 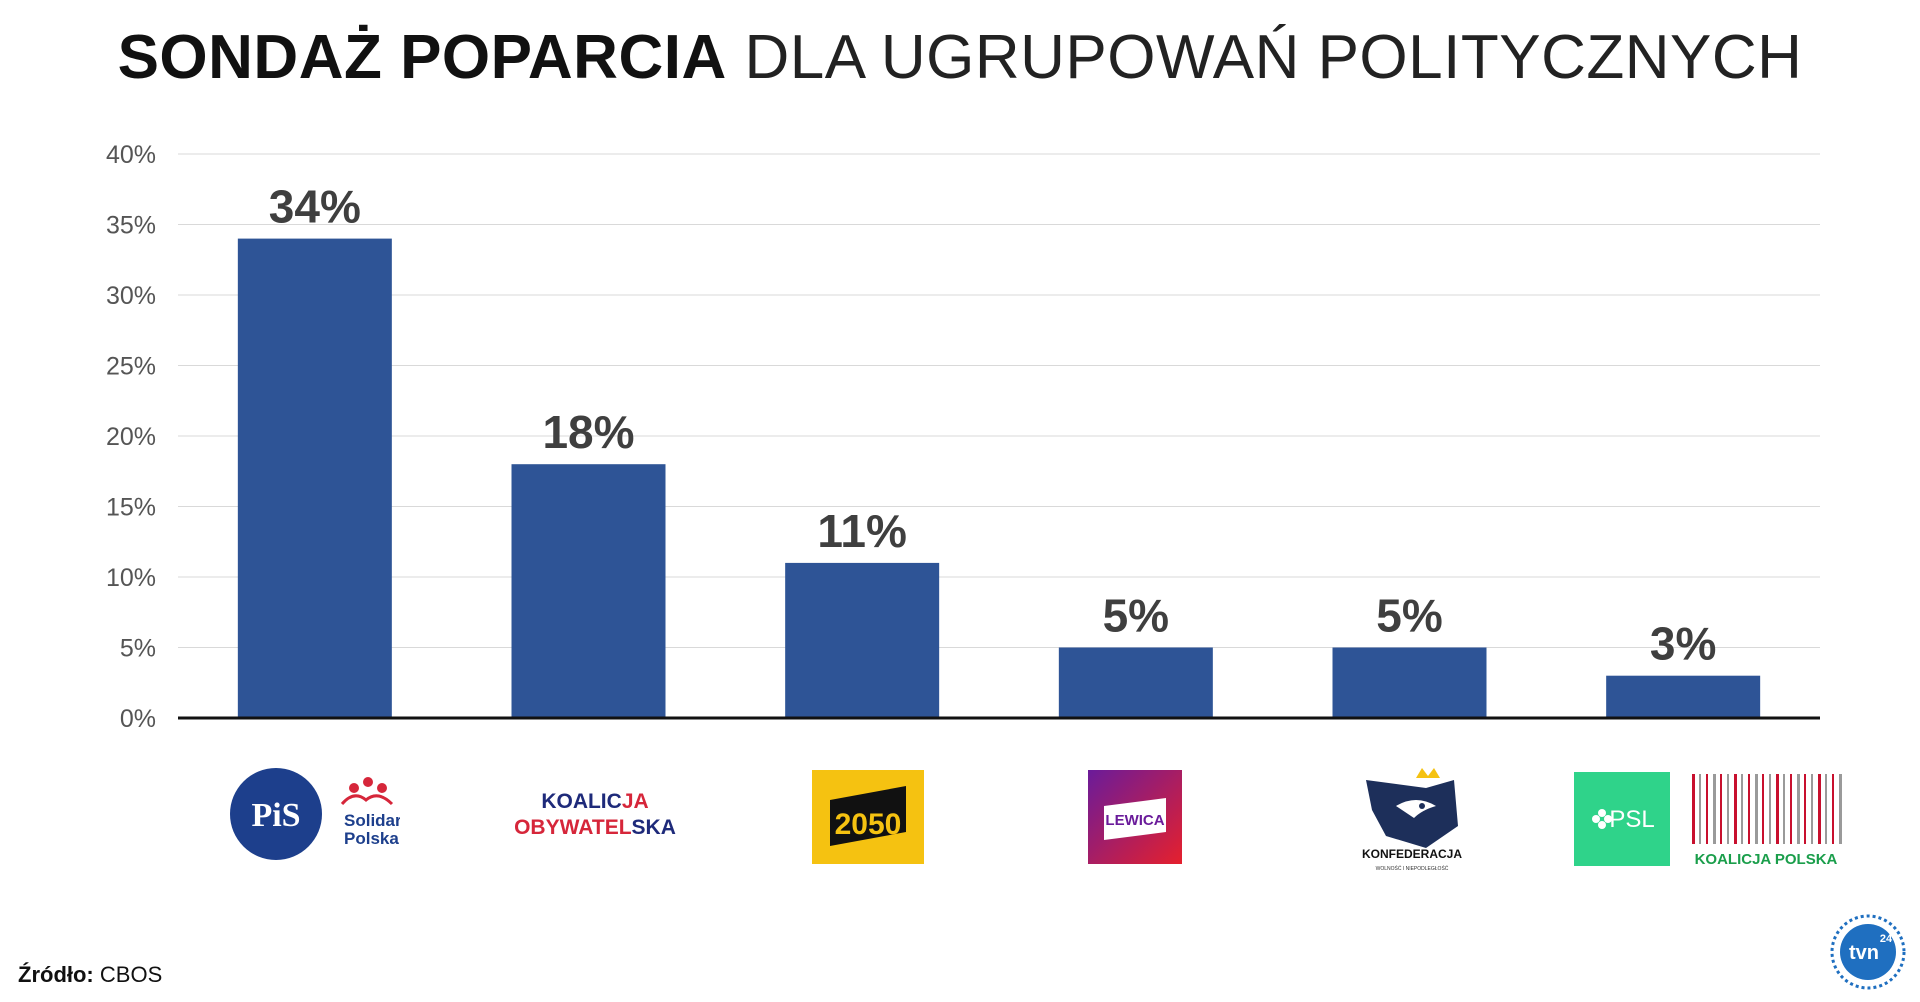 I want to click on data-label: 11%, so click(x=862, y=531).